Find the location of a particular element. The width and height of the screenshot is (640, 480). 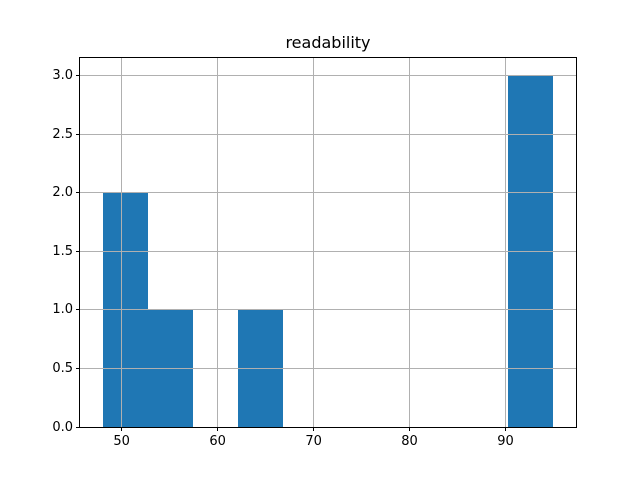

x-tick-label: 70 is located at coordinates (313, 441).